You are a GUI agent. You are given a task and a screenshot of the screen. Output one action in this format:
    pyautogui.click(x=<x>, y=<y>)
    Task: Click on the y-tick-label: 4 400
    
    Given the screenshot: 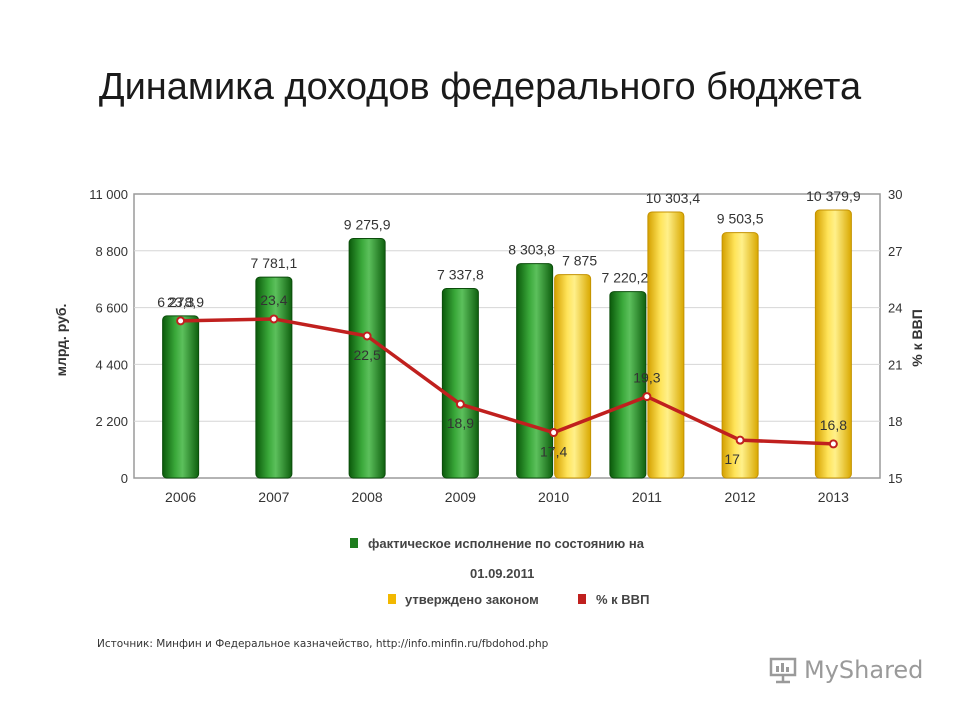 What is the action you would take?
    pyautogui.click(x=111, y=364)
    